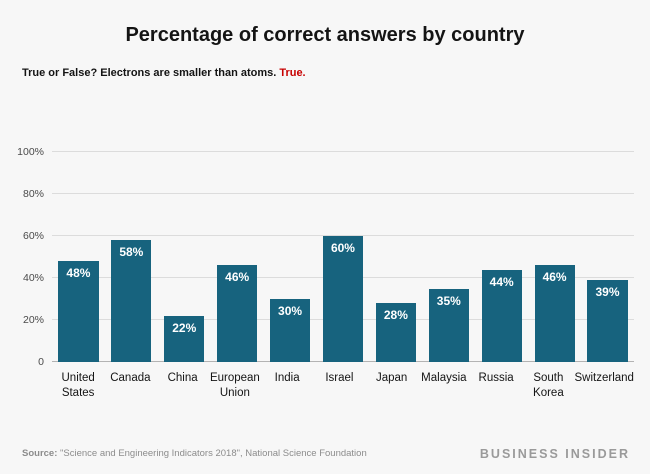 The width and height of the screenshot is (650, 474). What do you see at coordinates (30, 152) in the screenshot?
I see `y-tick-label: 100%` at bounding box center [30, 152].